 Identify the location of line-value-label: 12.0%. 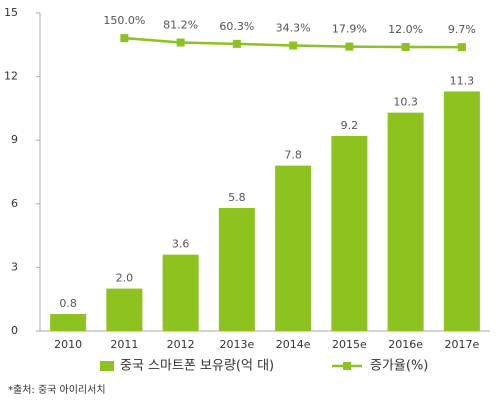
(405, 29).